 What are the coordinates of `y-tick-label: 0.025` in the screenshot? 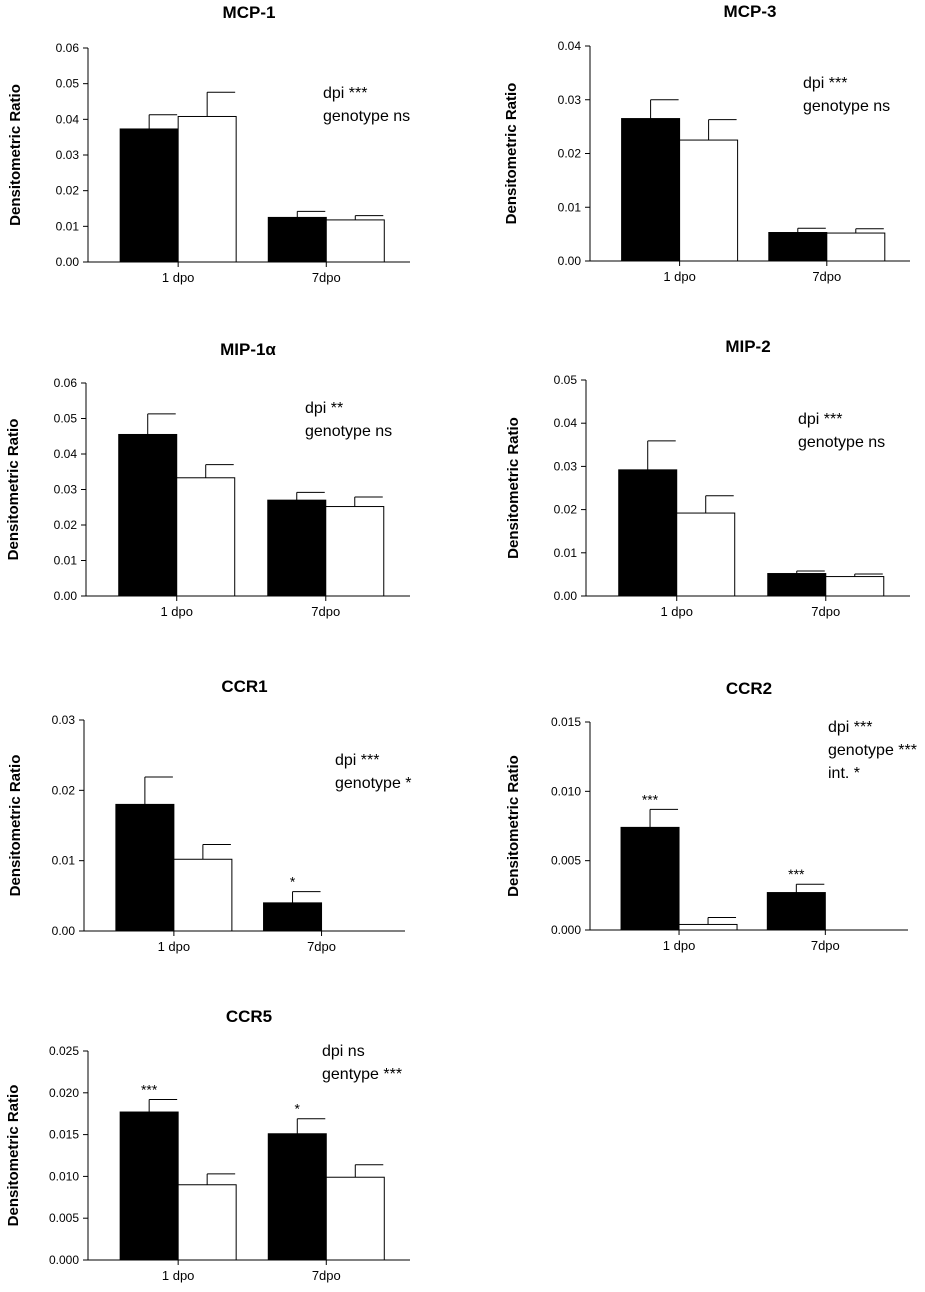 It's located at (64, 1051).